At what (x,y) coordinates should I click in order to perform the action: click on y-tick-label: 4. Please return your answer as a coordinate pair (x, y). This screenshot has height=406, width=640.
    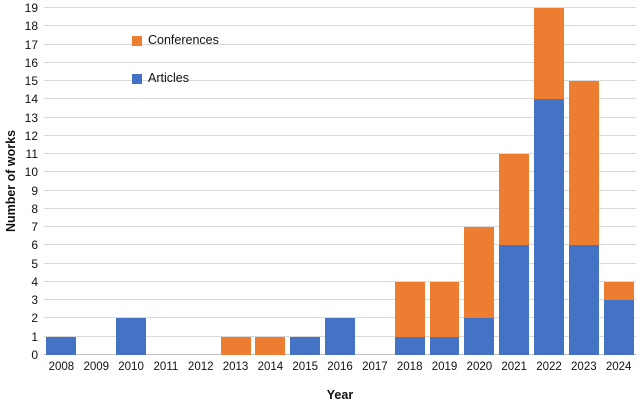
    Looking at the image, I should click on (34, 281).